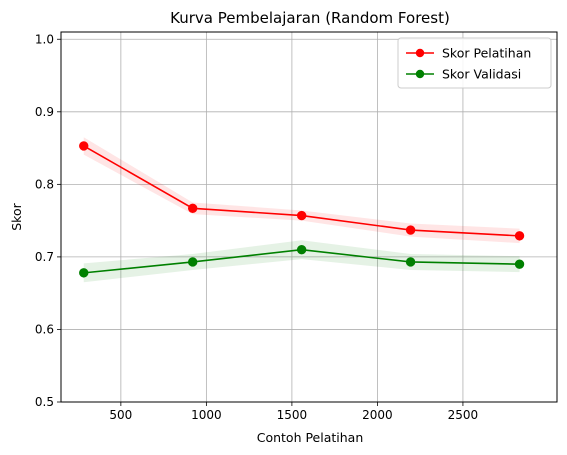 The height and width of the screenshot is (455, 567). Describe the element at coordinates (44, 112) in the screenshot. I see `y-tick-label: 0.9` at that location.